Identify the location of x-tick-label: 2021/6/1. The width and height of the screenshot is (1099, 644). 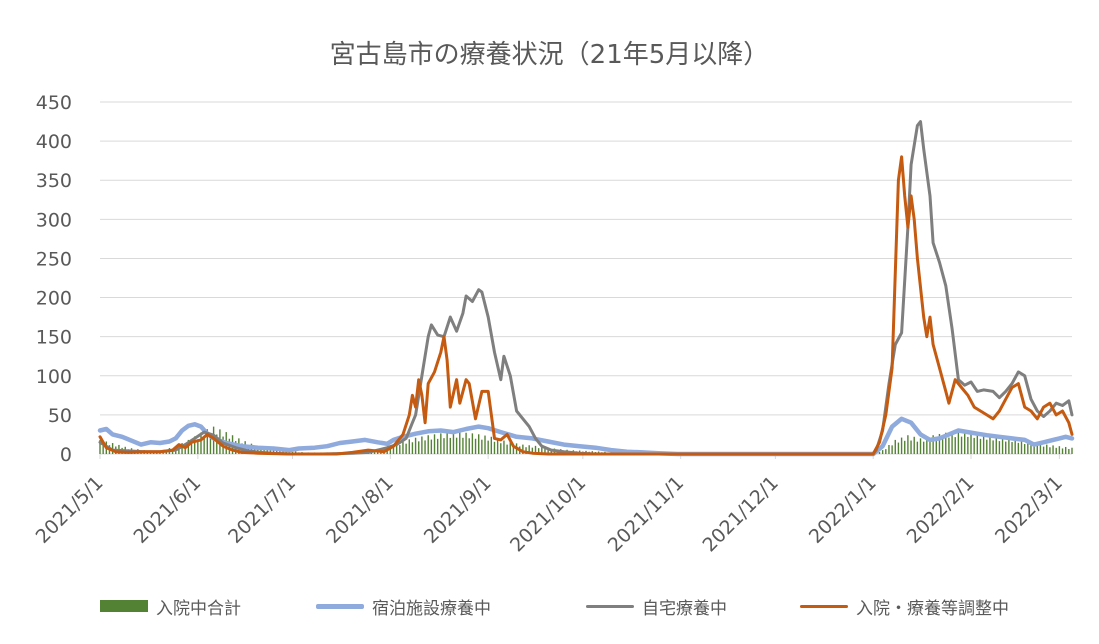
(167, 510).